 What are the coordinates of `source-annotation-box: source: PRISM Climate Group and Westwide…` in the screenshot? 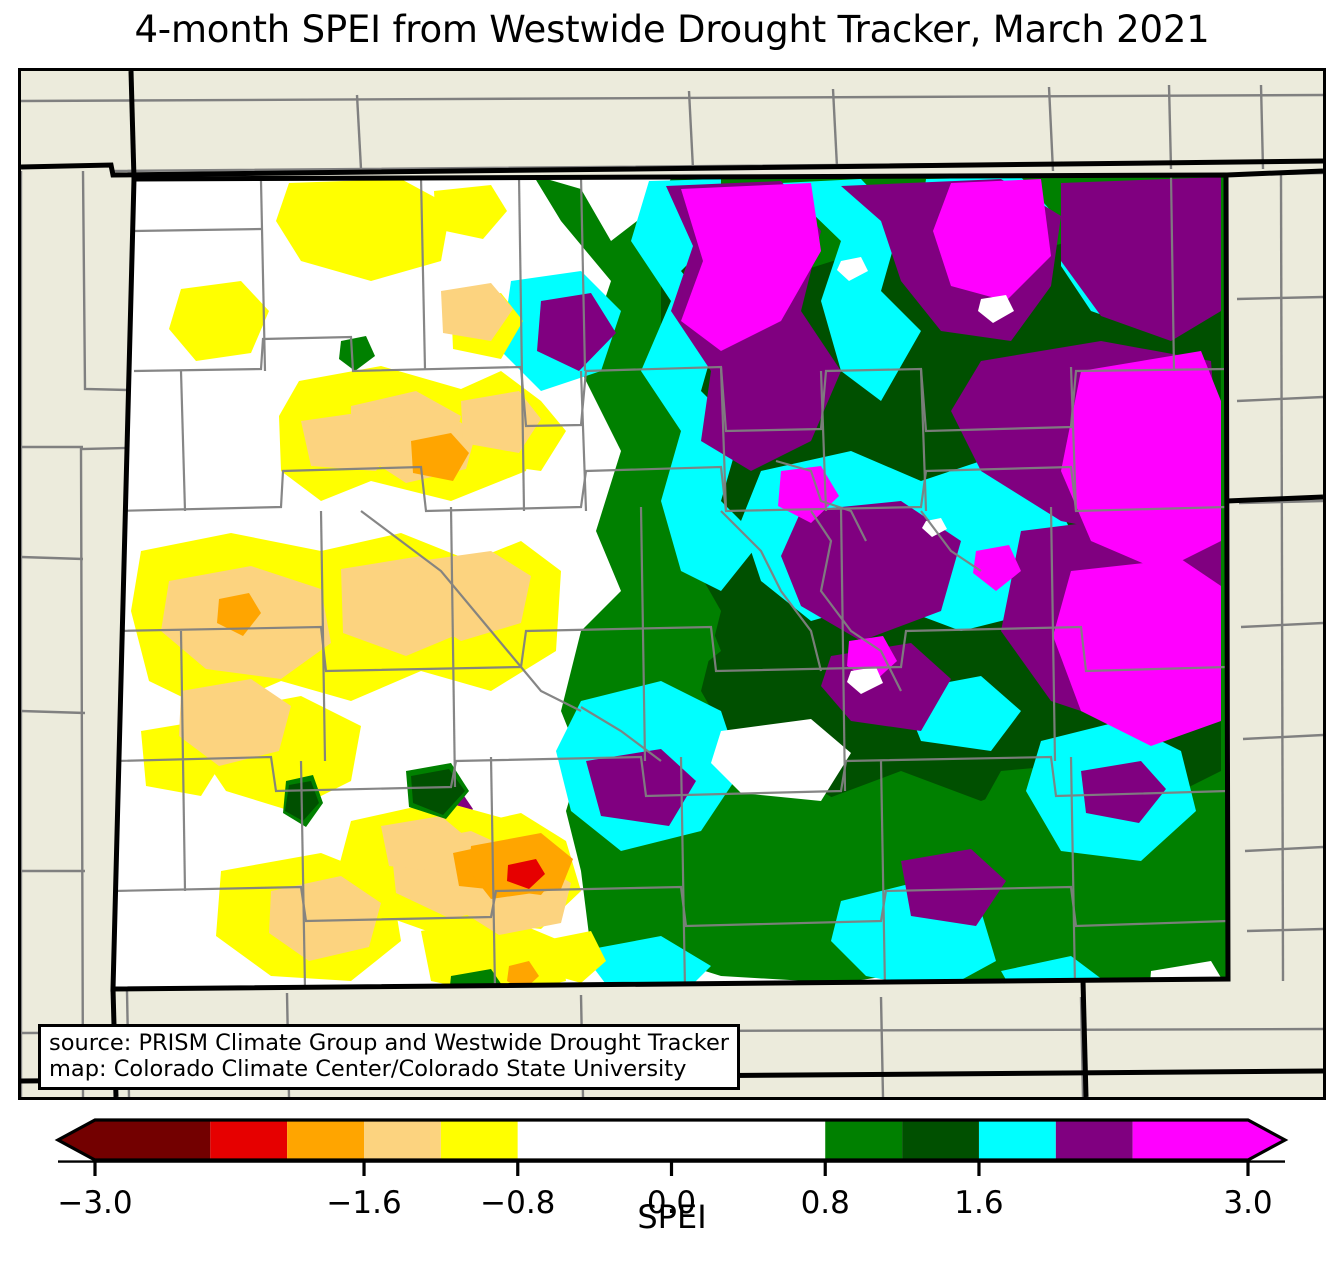 It's located at (389, 1057).